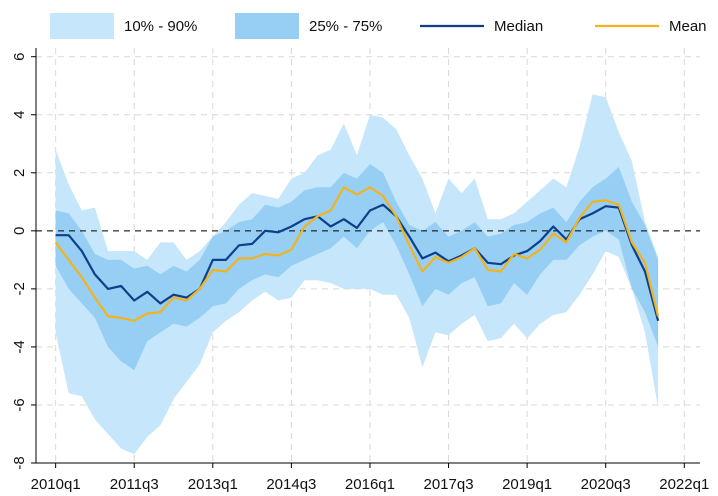 The width and height of the screenshot is (718, 496). I want to click on legend-label: 10% - 90%, so click(160, 26).